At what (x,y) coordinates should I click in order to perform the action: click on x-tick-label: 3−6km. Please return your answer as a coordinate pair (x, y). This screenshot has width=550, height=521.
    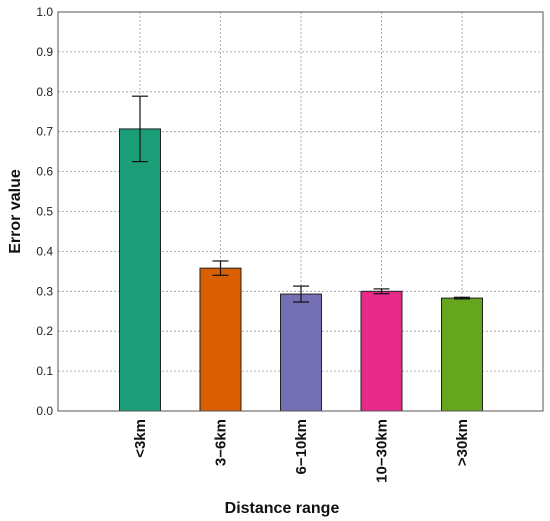
    Looking at the image, I should click on (221, 442).